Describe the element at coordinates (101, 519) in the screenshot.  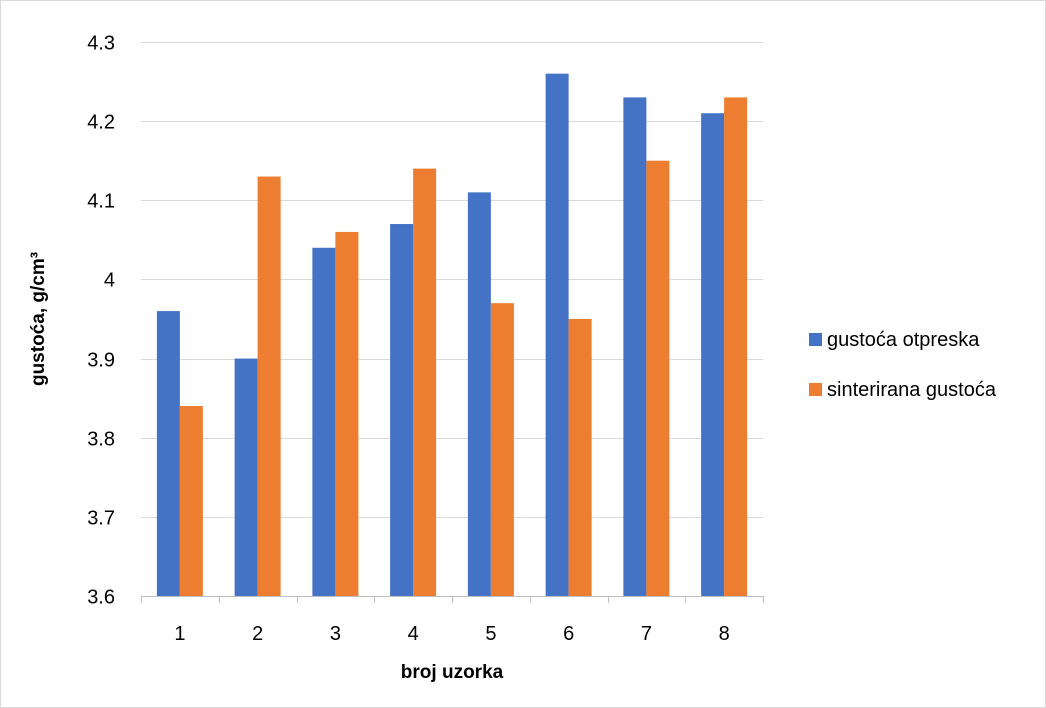
I see `y-tick-label-1: 3.7` at that location.